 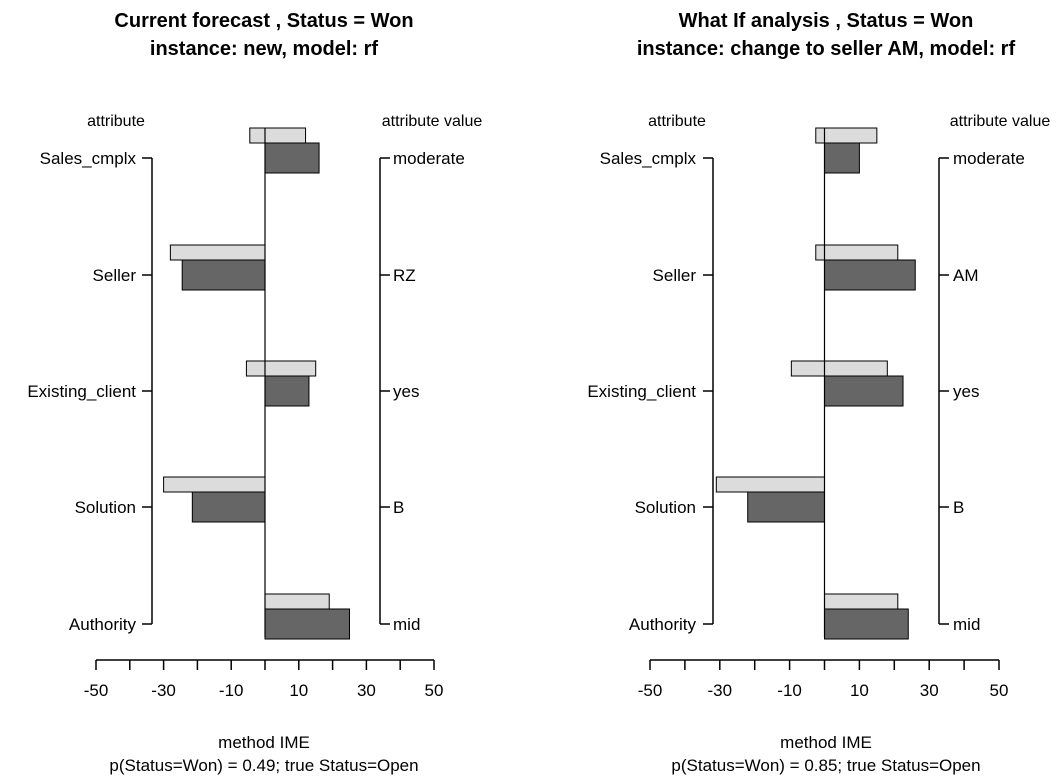 I want to click on chart-footer: p(Status=Won) = 0.85; true Status=Open, so click(x=825, y=765).